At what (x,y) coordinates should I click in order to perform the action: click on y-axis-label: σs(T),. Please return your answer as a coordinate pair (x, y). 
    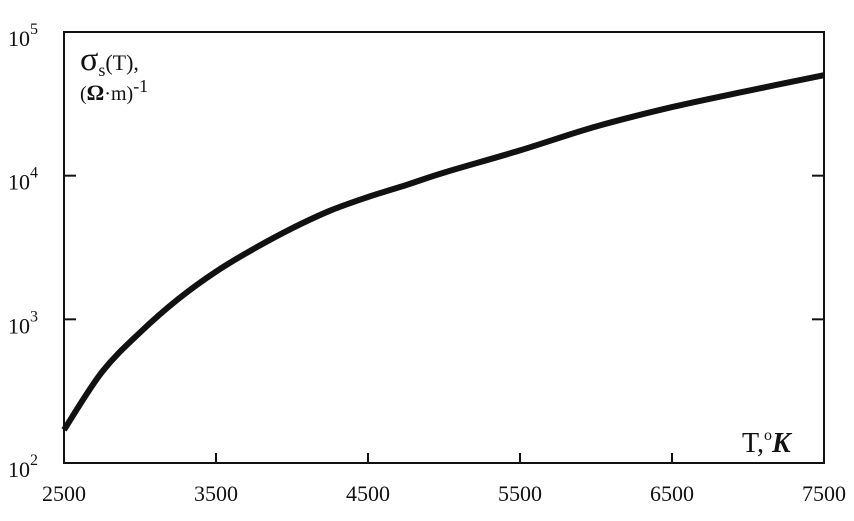
    Looking at the image, I should click on (109, 60).